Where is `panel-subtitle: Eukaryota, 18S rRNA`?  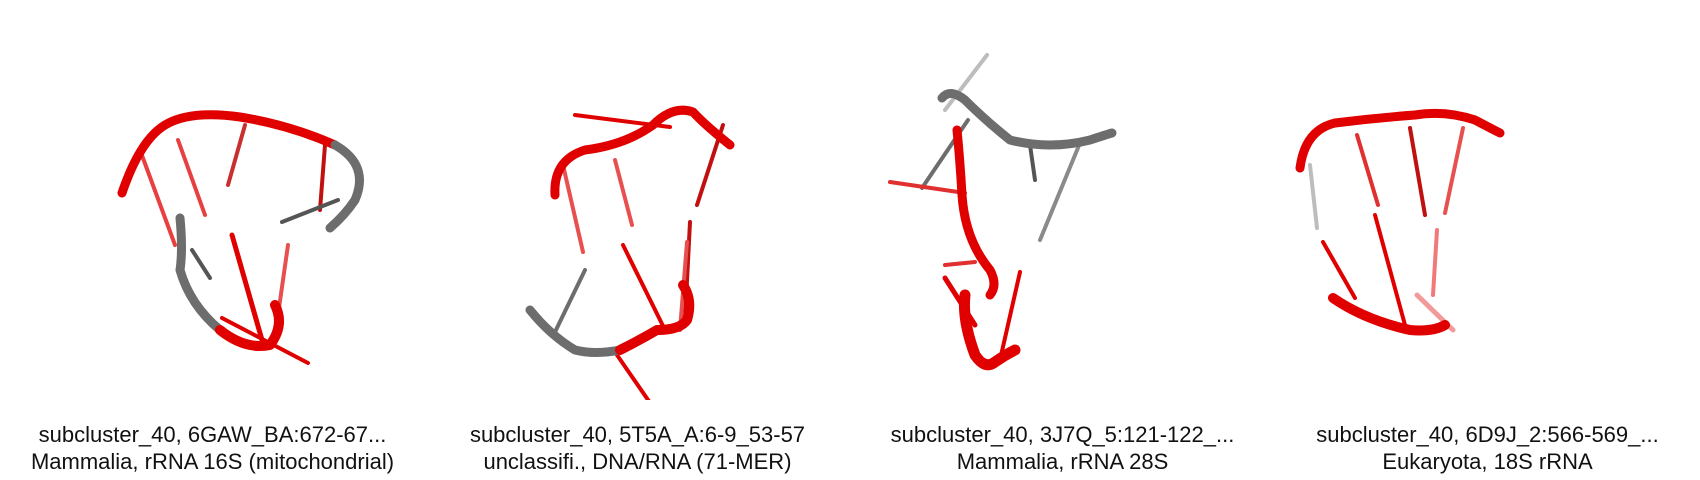
panel-subtitle: Eukaryota, 18S rRNA is located at coordinates (1487, 461).